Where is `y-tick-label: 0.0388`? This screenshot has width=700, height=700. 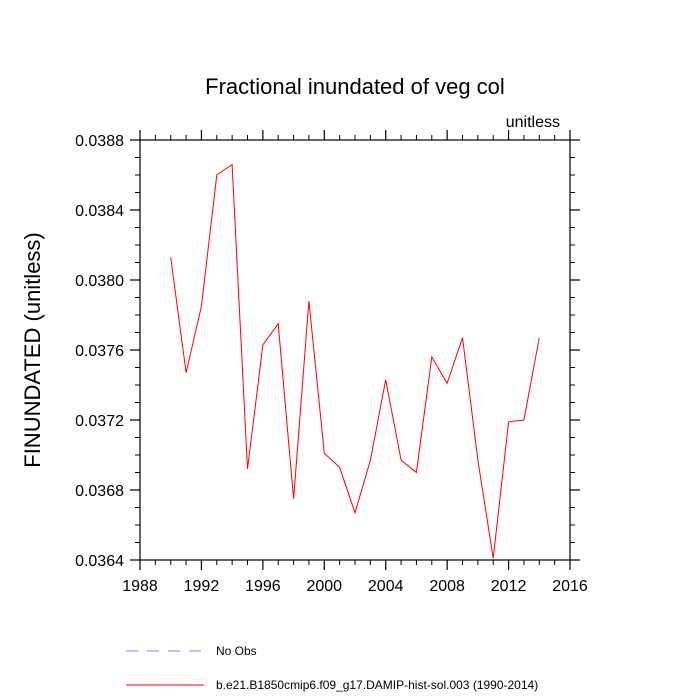 y-tick-label: 0.0388 is located at coordinates (99, 141).